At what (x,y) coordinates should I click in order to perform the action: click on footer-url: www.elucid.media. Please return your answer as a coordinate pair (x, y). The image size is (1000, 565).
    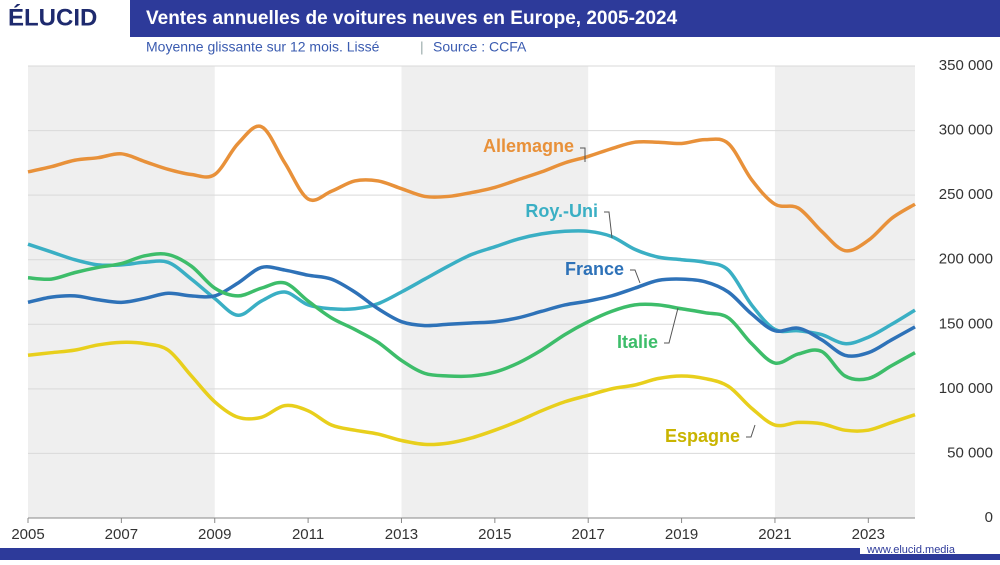
    Looking at the image, I should click on (911, 550).